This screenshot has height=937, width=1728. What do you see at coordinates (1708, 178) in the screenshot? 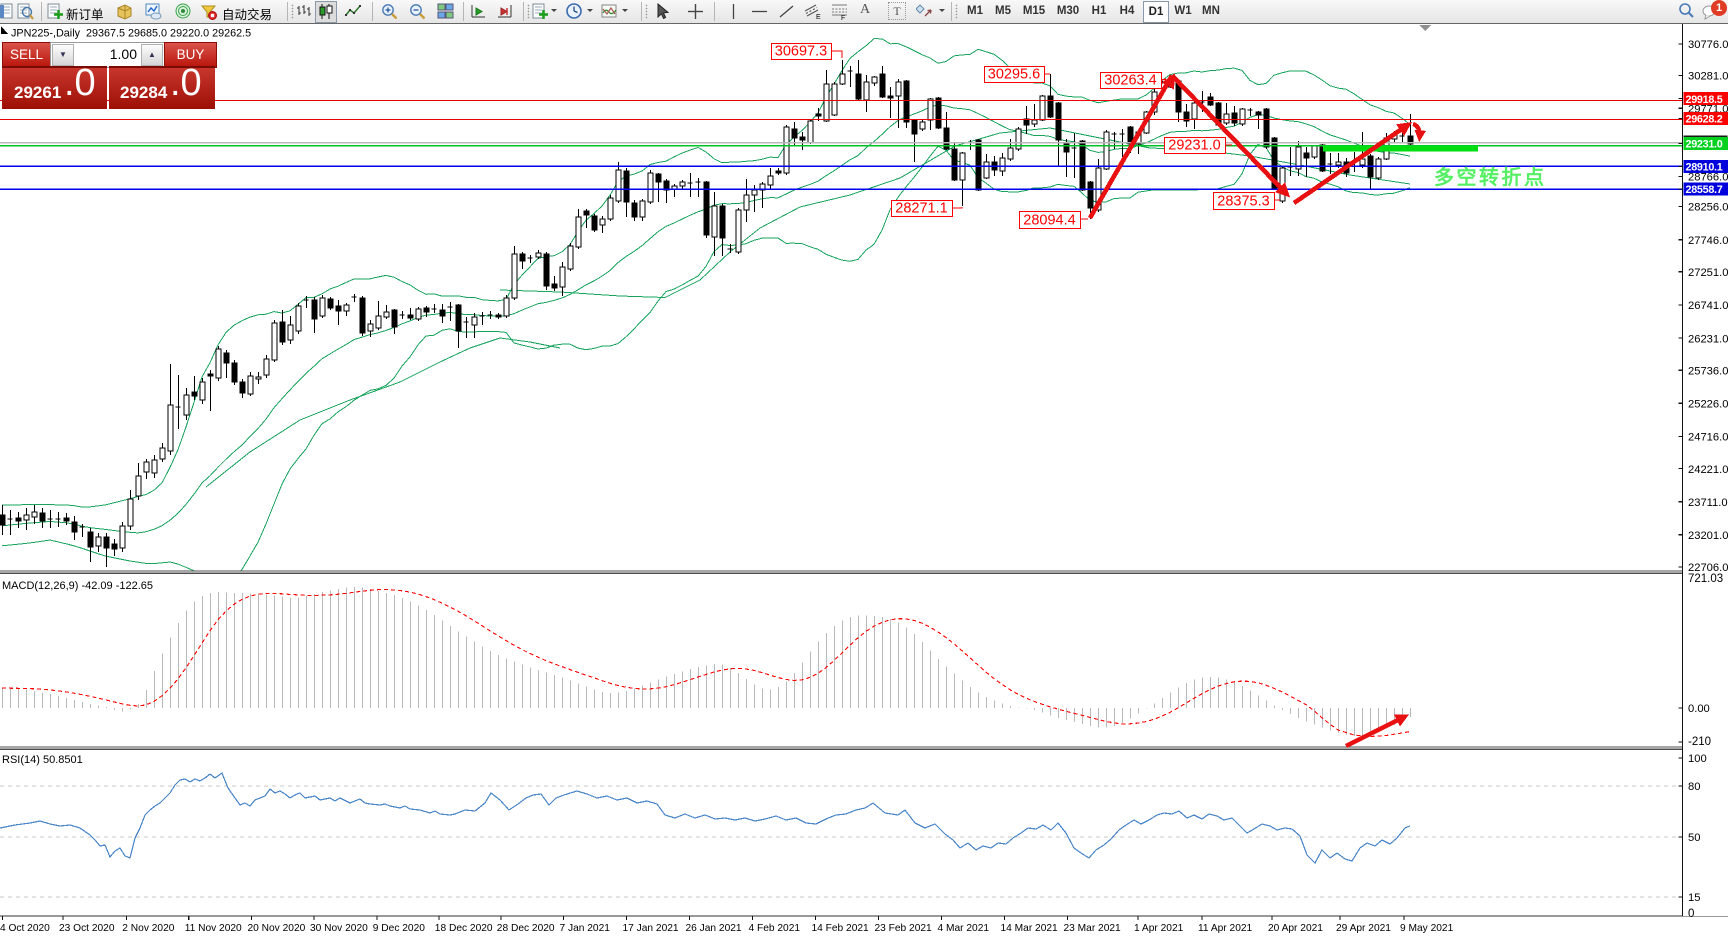
I see `svg-text: 28766.0` at bounding box center [1708, 178].